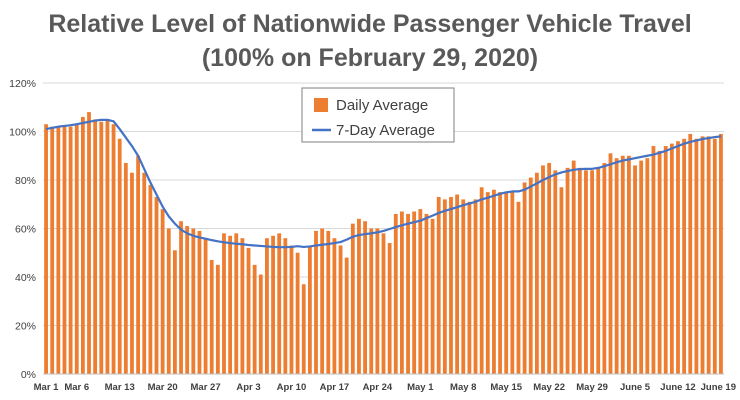 This screenshot has width=740, height=400. Describe the element at coordinates (25, 181) in the screenshot. I see `y-tick-label: 80%` at that location.